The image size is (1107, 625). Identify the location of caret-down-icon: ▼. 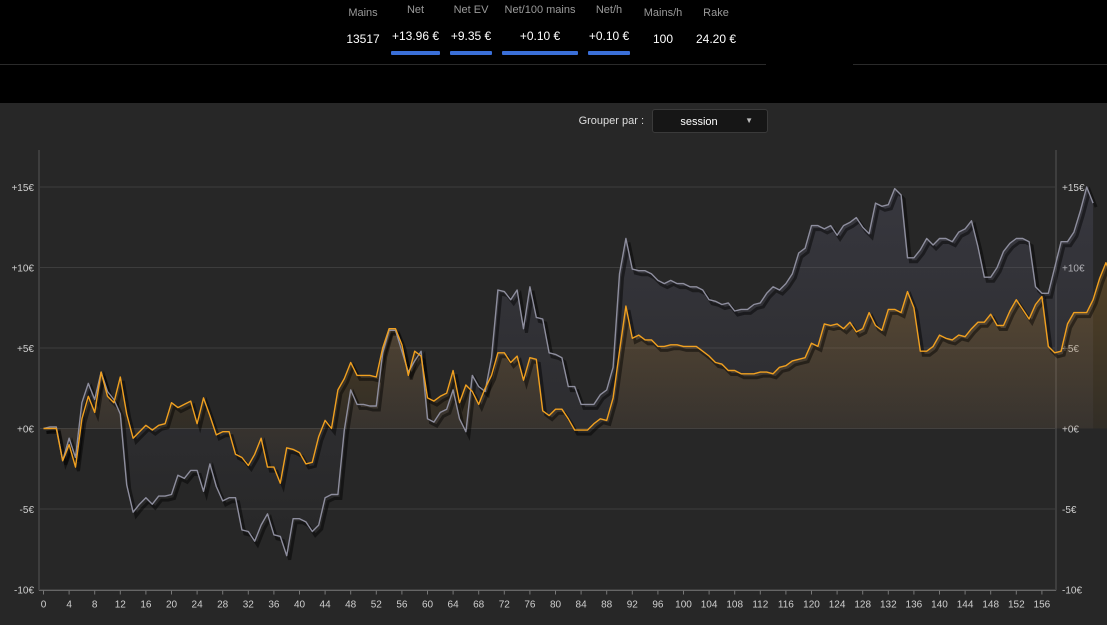
(749, 120).